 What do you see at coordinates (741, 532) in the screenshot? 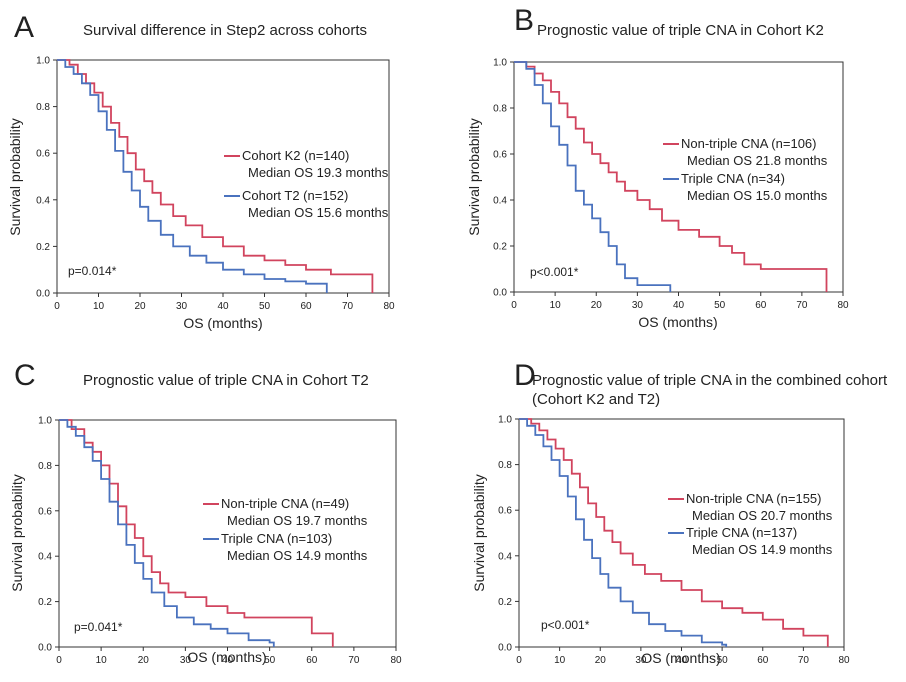
I see `legend-entry-name: Triple CNA (n=137)` at bounding box center [741, 532].